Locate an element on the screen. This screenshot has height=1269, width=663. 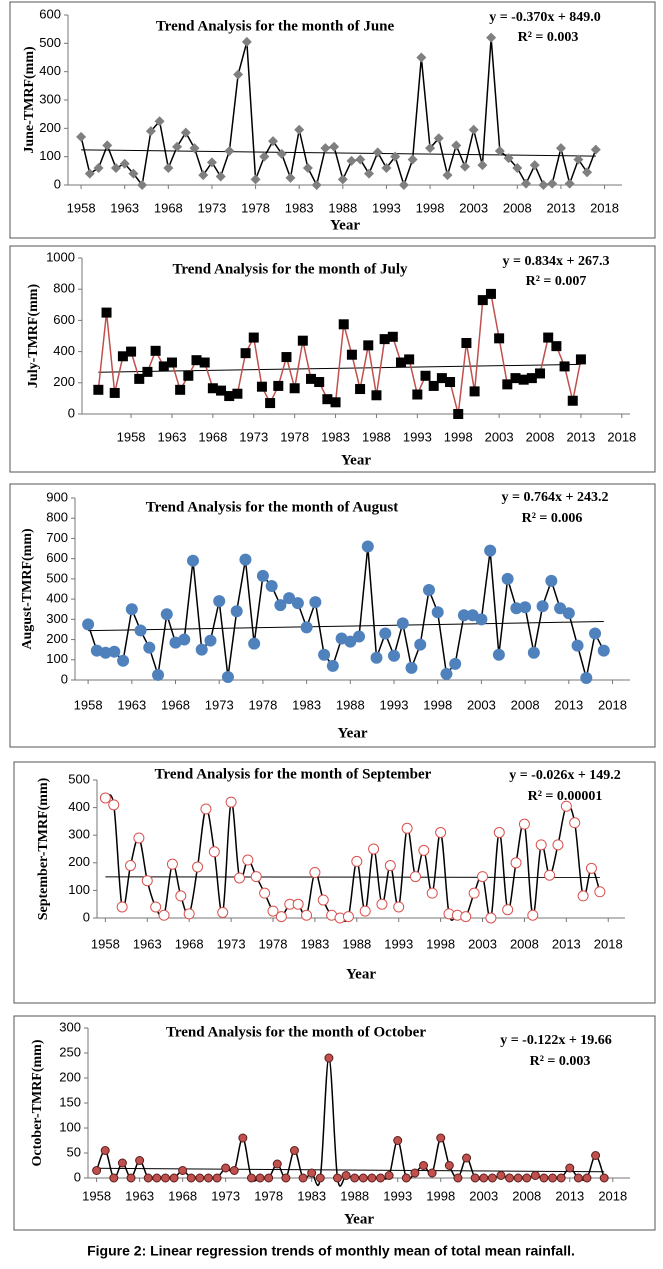
x-axis-label: Year is located at coordinates (359, 1219).